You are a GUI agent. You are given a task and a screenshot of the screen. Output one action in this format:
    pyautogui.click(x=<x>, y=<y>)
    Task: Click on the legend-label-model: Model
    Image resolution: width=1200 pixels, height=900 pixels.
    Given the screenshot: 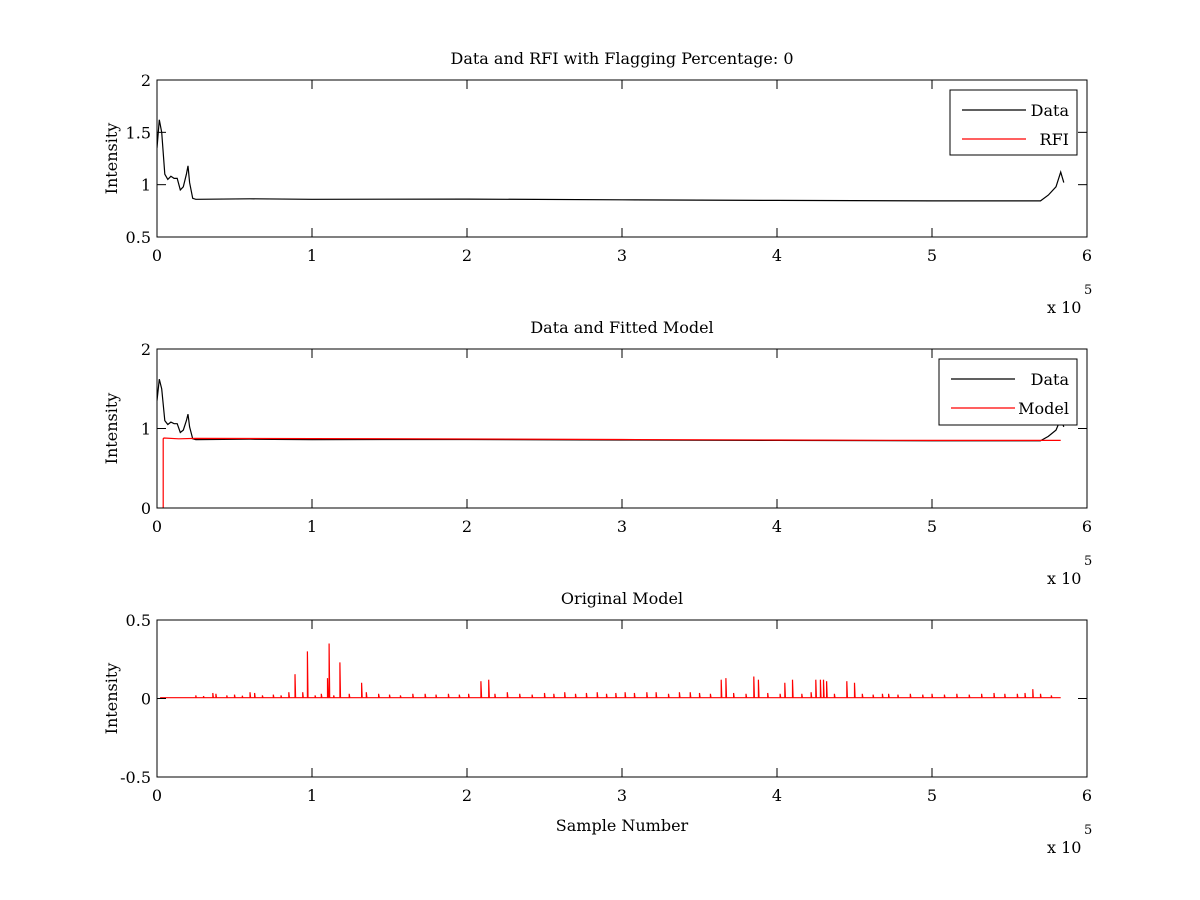 What is the action you would take?
    pyautogui.click(x=1043, y=408)
    